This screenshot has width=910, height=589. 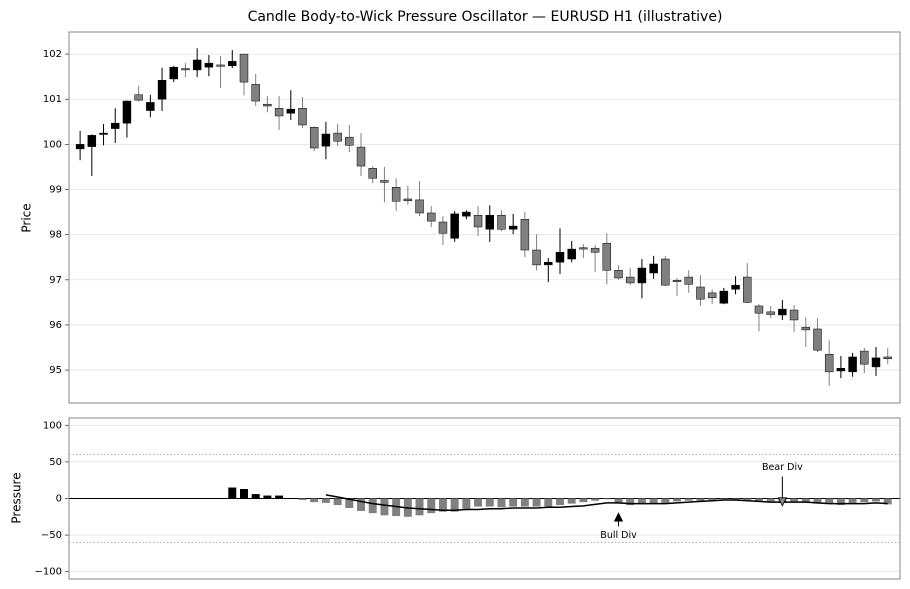 I want to click on y-tick-label: 95, so click(x=55, y=370).